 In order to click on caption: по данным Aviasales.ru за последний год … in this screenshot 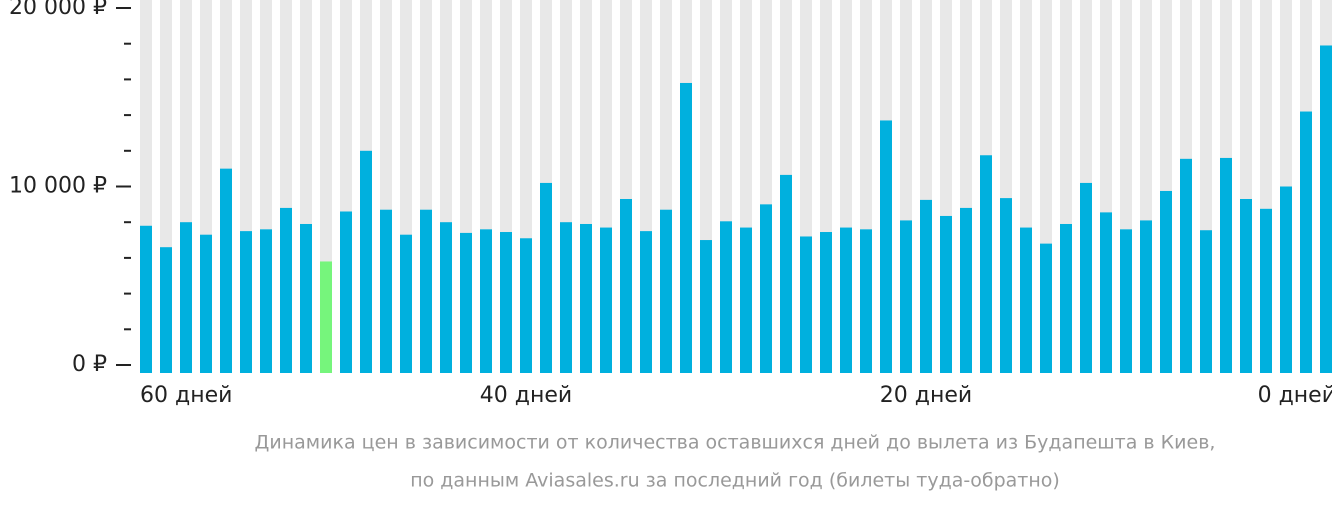, I will do `click(735, 481)`.